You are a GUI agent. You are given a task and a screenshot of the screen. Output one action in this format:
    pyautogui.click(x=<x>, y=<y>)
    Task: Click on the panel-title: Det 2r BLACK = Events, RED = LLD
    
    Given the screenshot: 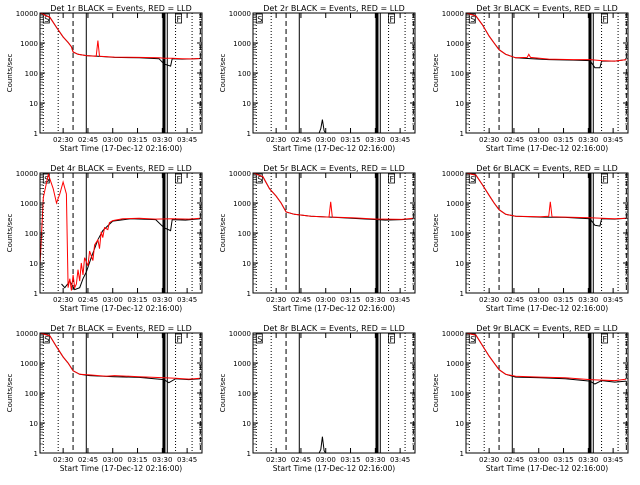 What is the action you would take?
    pyautogui.click(x=334, y=8)
    